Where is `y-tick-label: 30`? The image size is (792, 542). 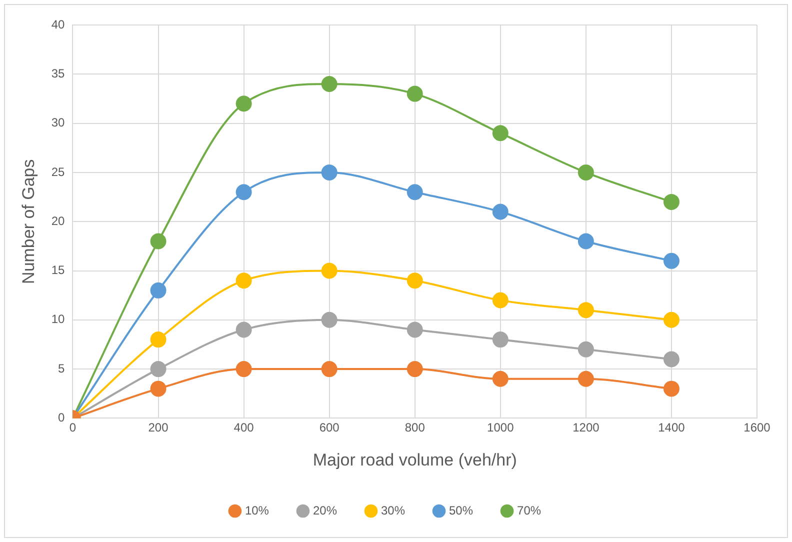 y-tick-label: 30 is located at coordinates (58, 123).